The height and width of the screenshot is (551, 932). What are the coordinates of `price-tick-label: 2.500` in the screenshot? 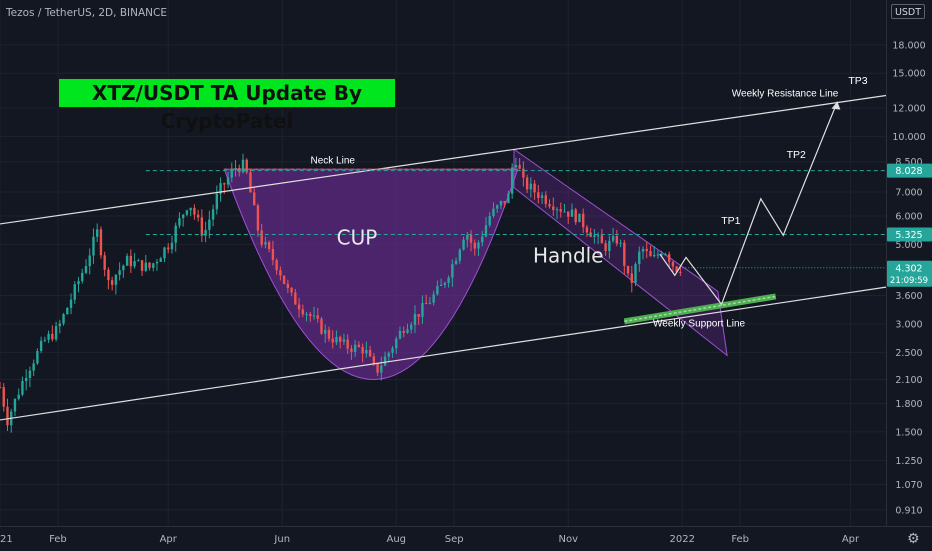 It's located at (908, 353).